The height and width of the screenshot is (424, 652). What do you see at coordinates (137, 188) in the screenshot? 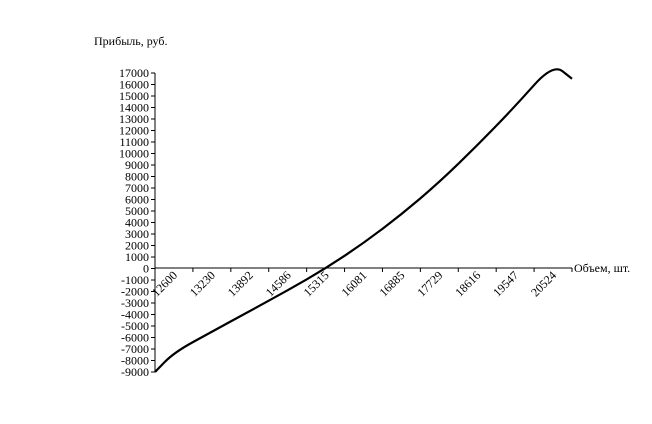
I see `y-tick-label: 7000` at bounding box center [137, 188].